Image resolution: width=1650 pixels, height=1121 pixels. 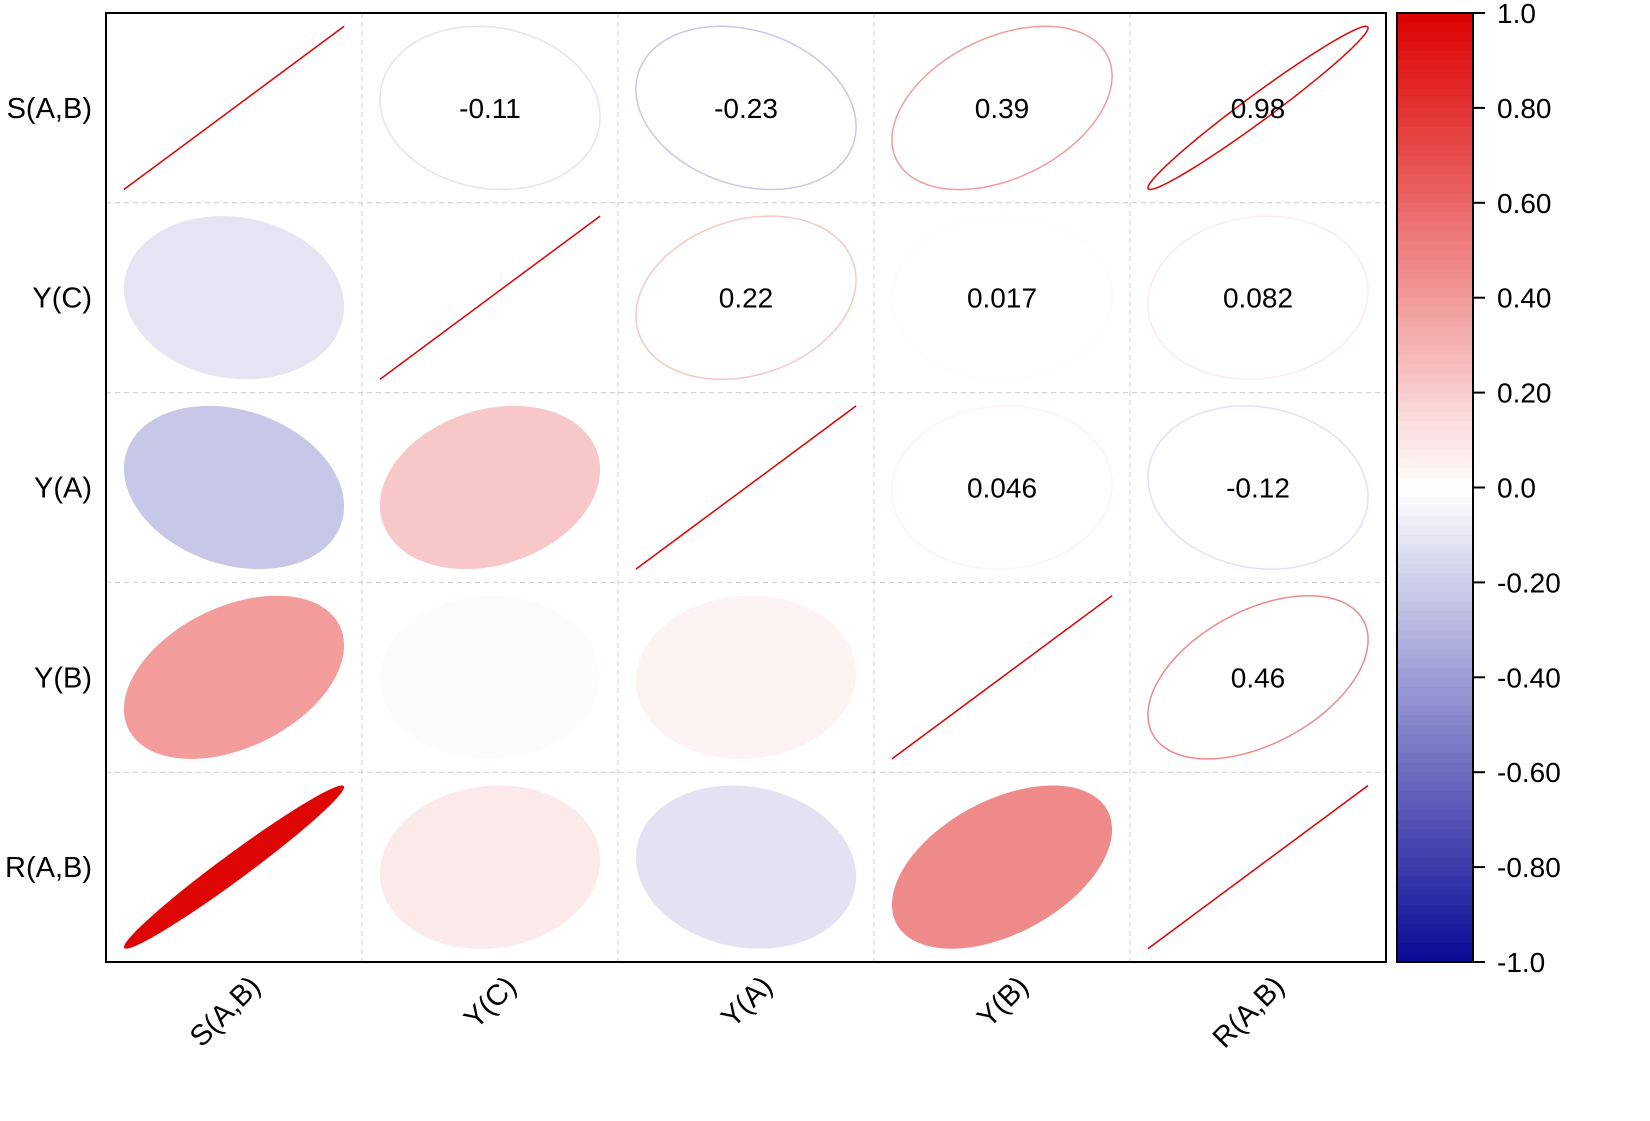 I want to click on correlation-value-label: 0.46, so click(x=1258, y=677).